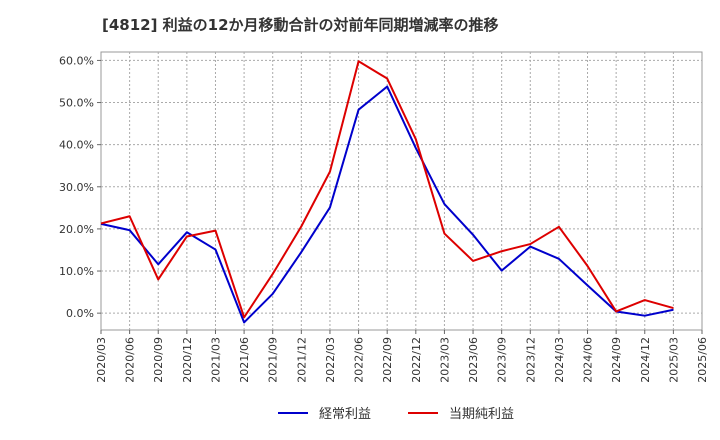  What do you see at coordinates (244, 360) in the screenshot?
I see `x-tick-label: 2021/06` at bounding box center [244, 360].